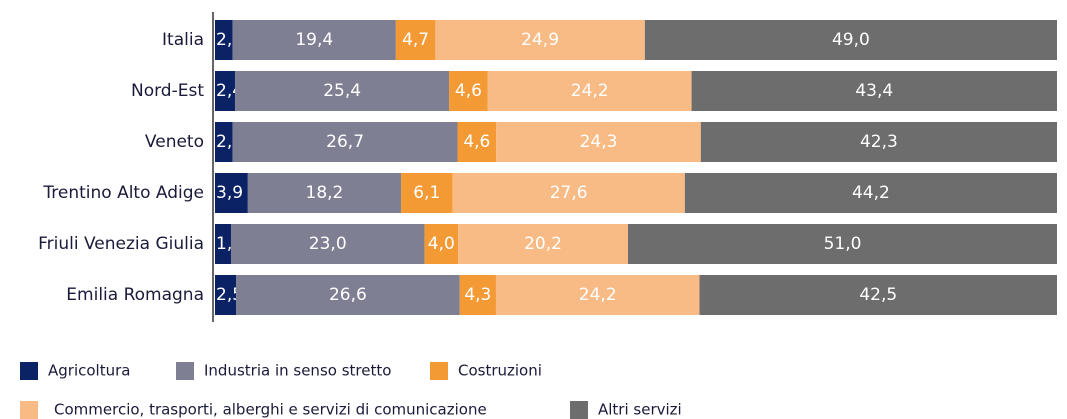 The height and width of the screenshot is (419, 1067). I want to click on value-label: 4,0, so click(441, 244).